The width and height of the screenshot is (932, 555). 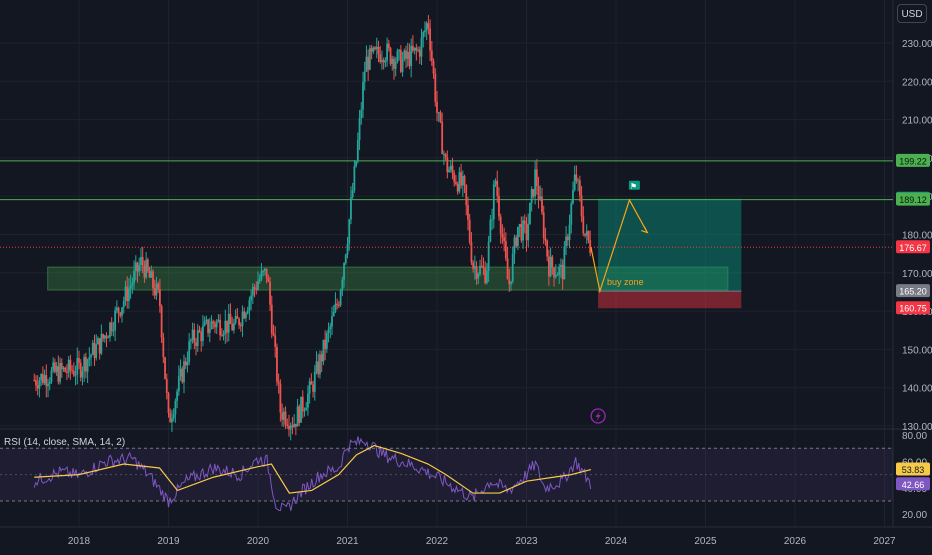 What do you see at coordinates (917, 350) in the screenshot?
I see `price-tick-label: 150.00` at bounding box center [917, 350].